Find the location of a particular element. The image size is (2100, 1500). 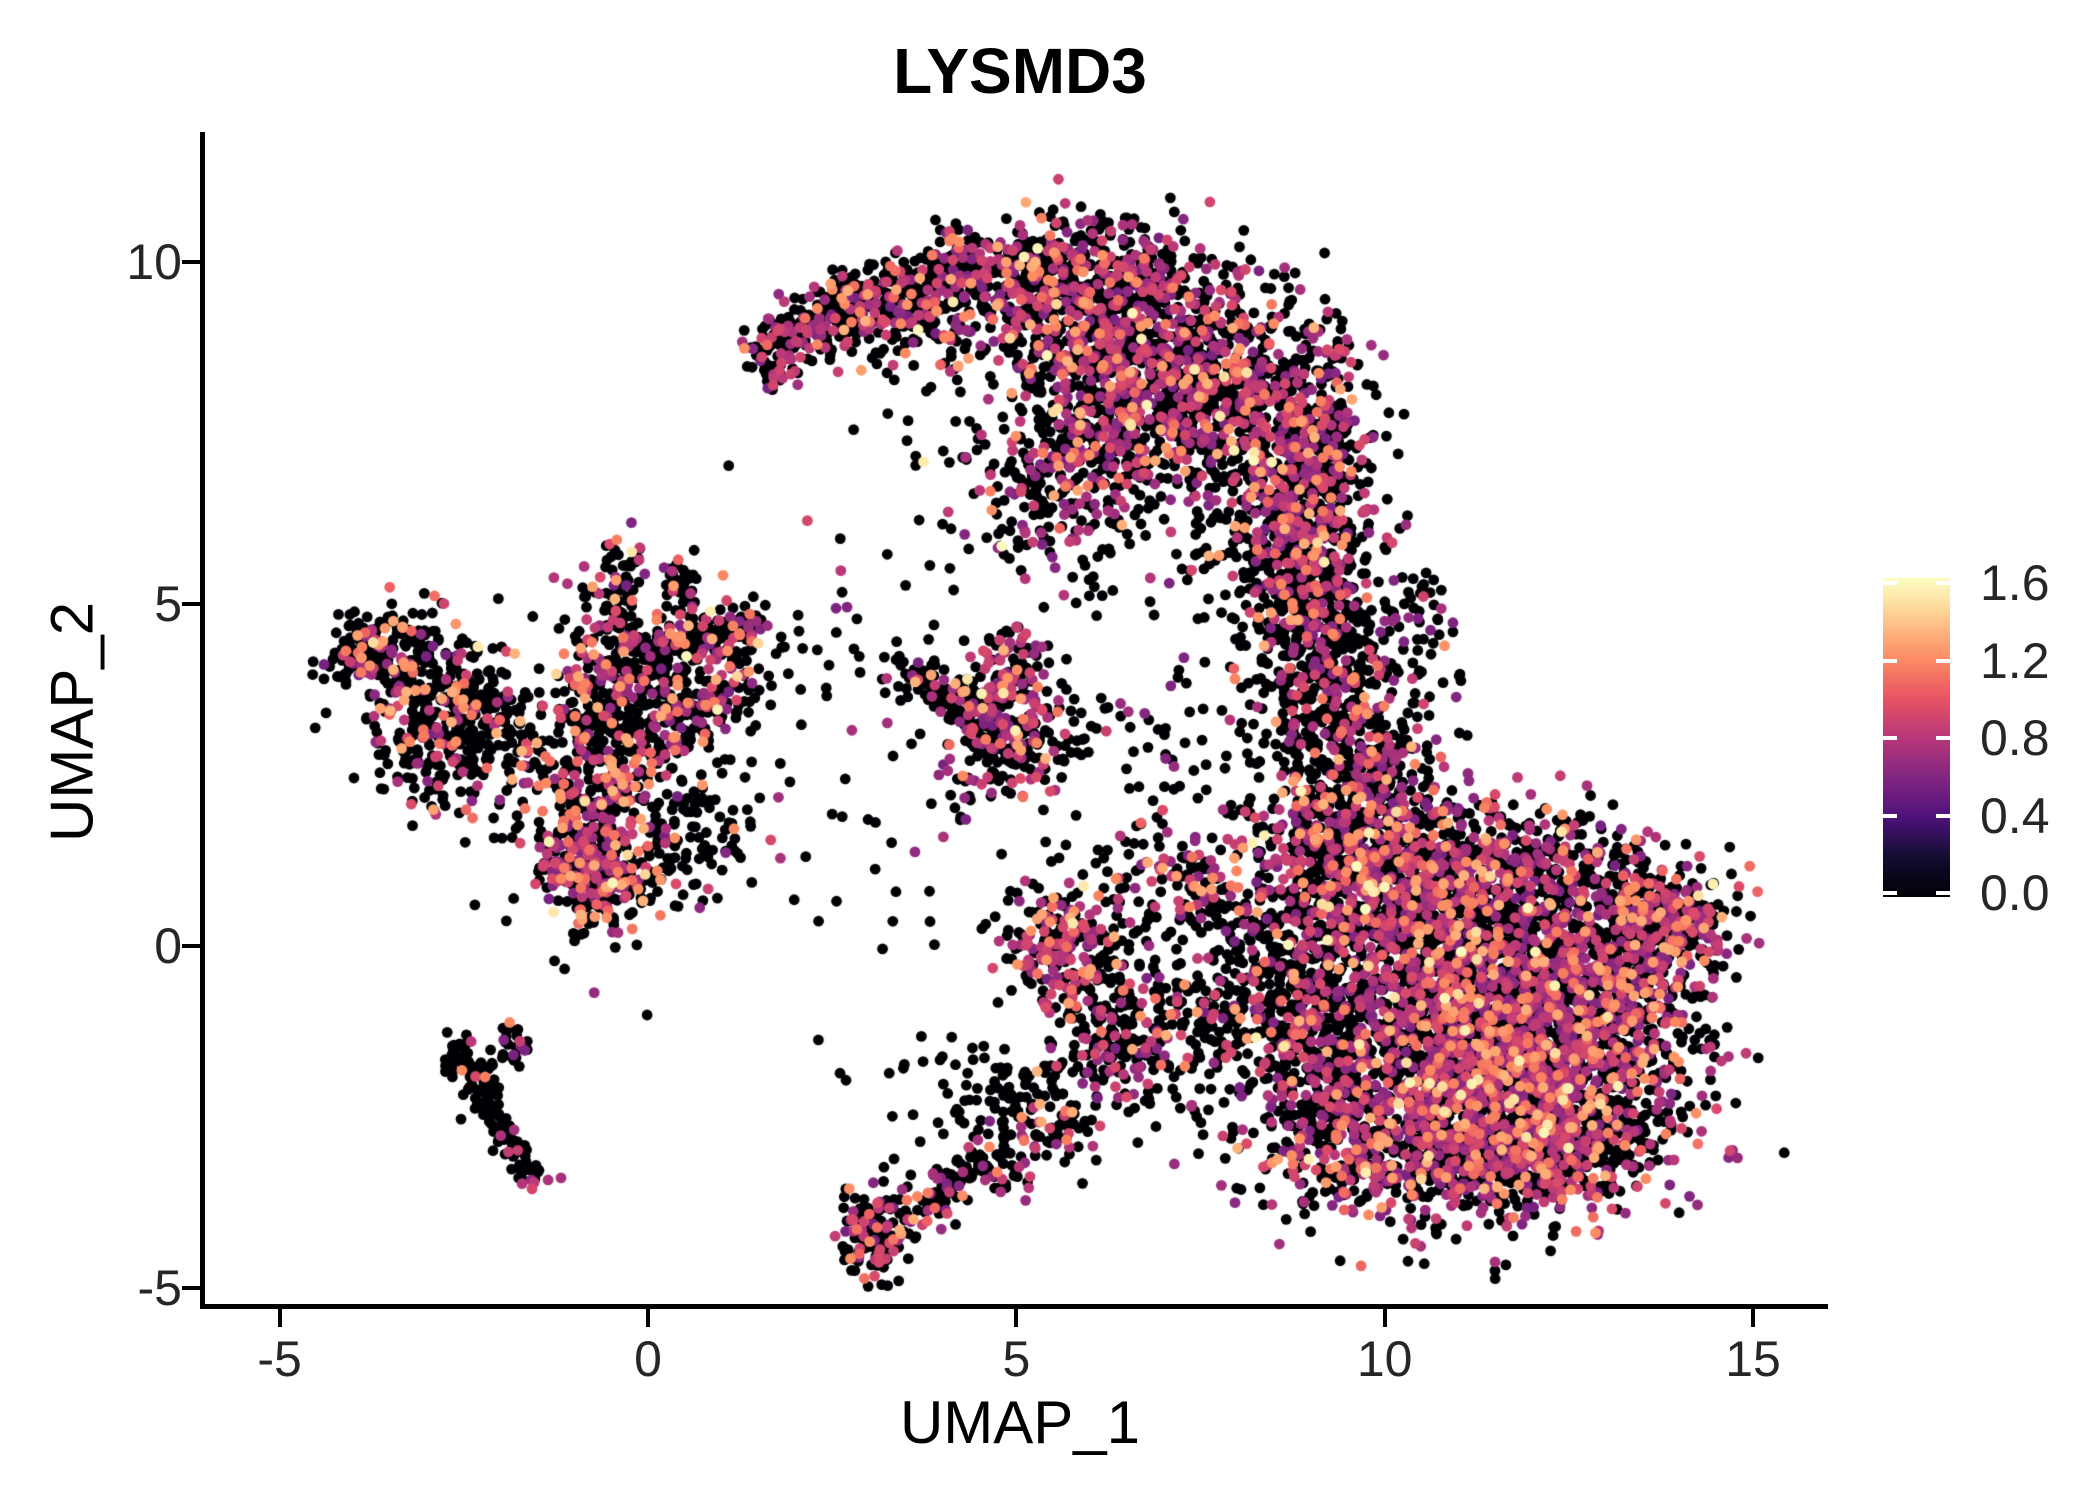

x-tick-label: 0 is located at coordinates (648, 1359).